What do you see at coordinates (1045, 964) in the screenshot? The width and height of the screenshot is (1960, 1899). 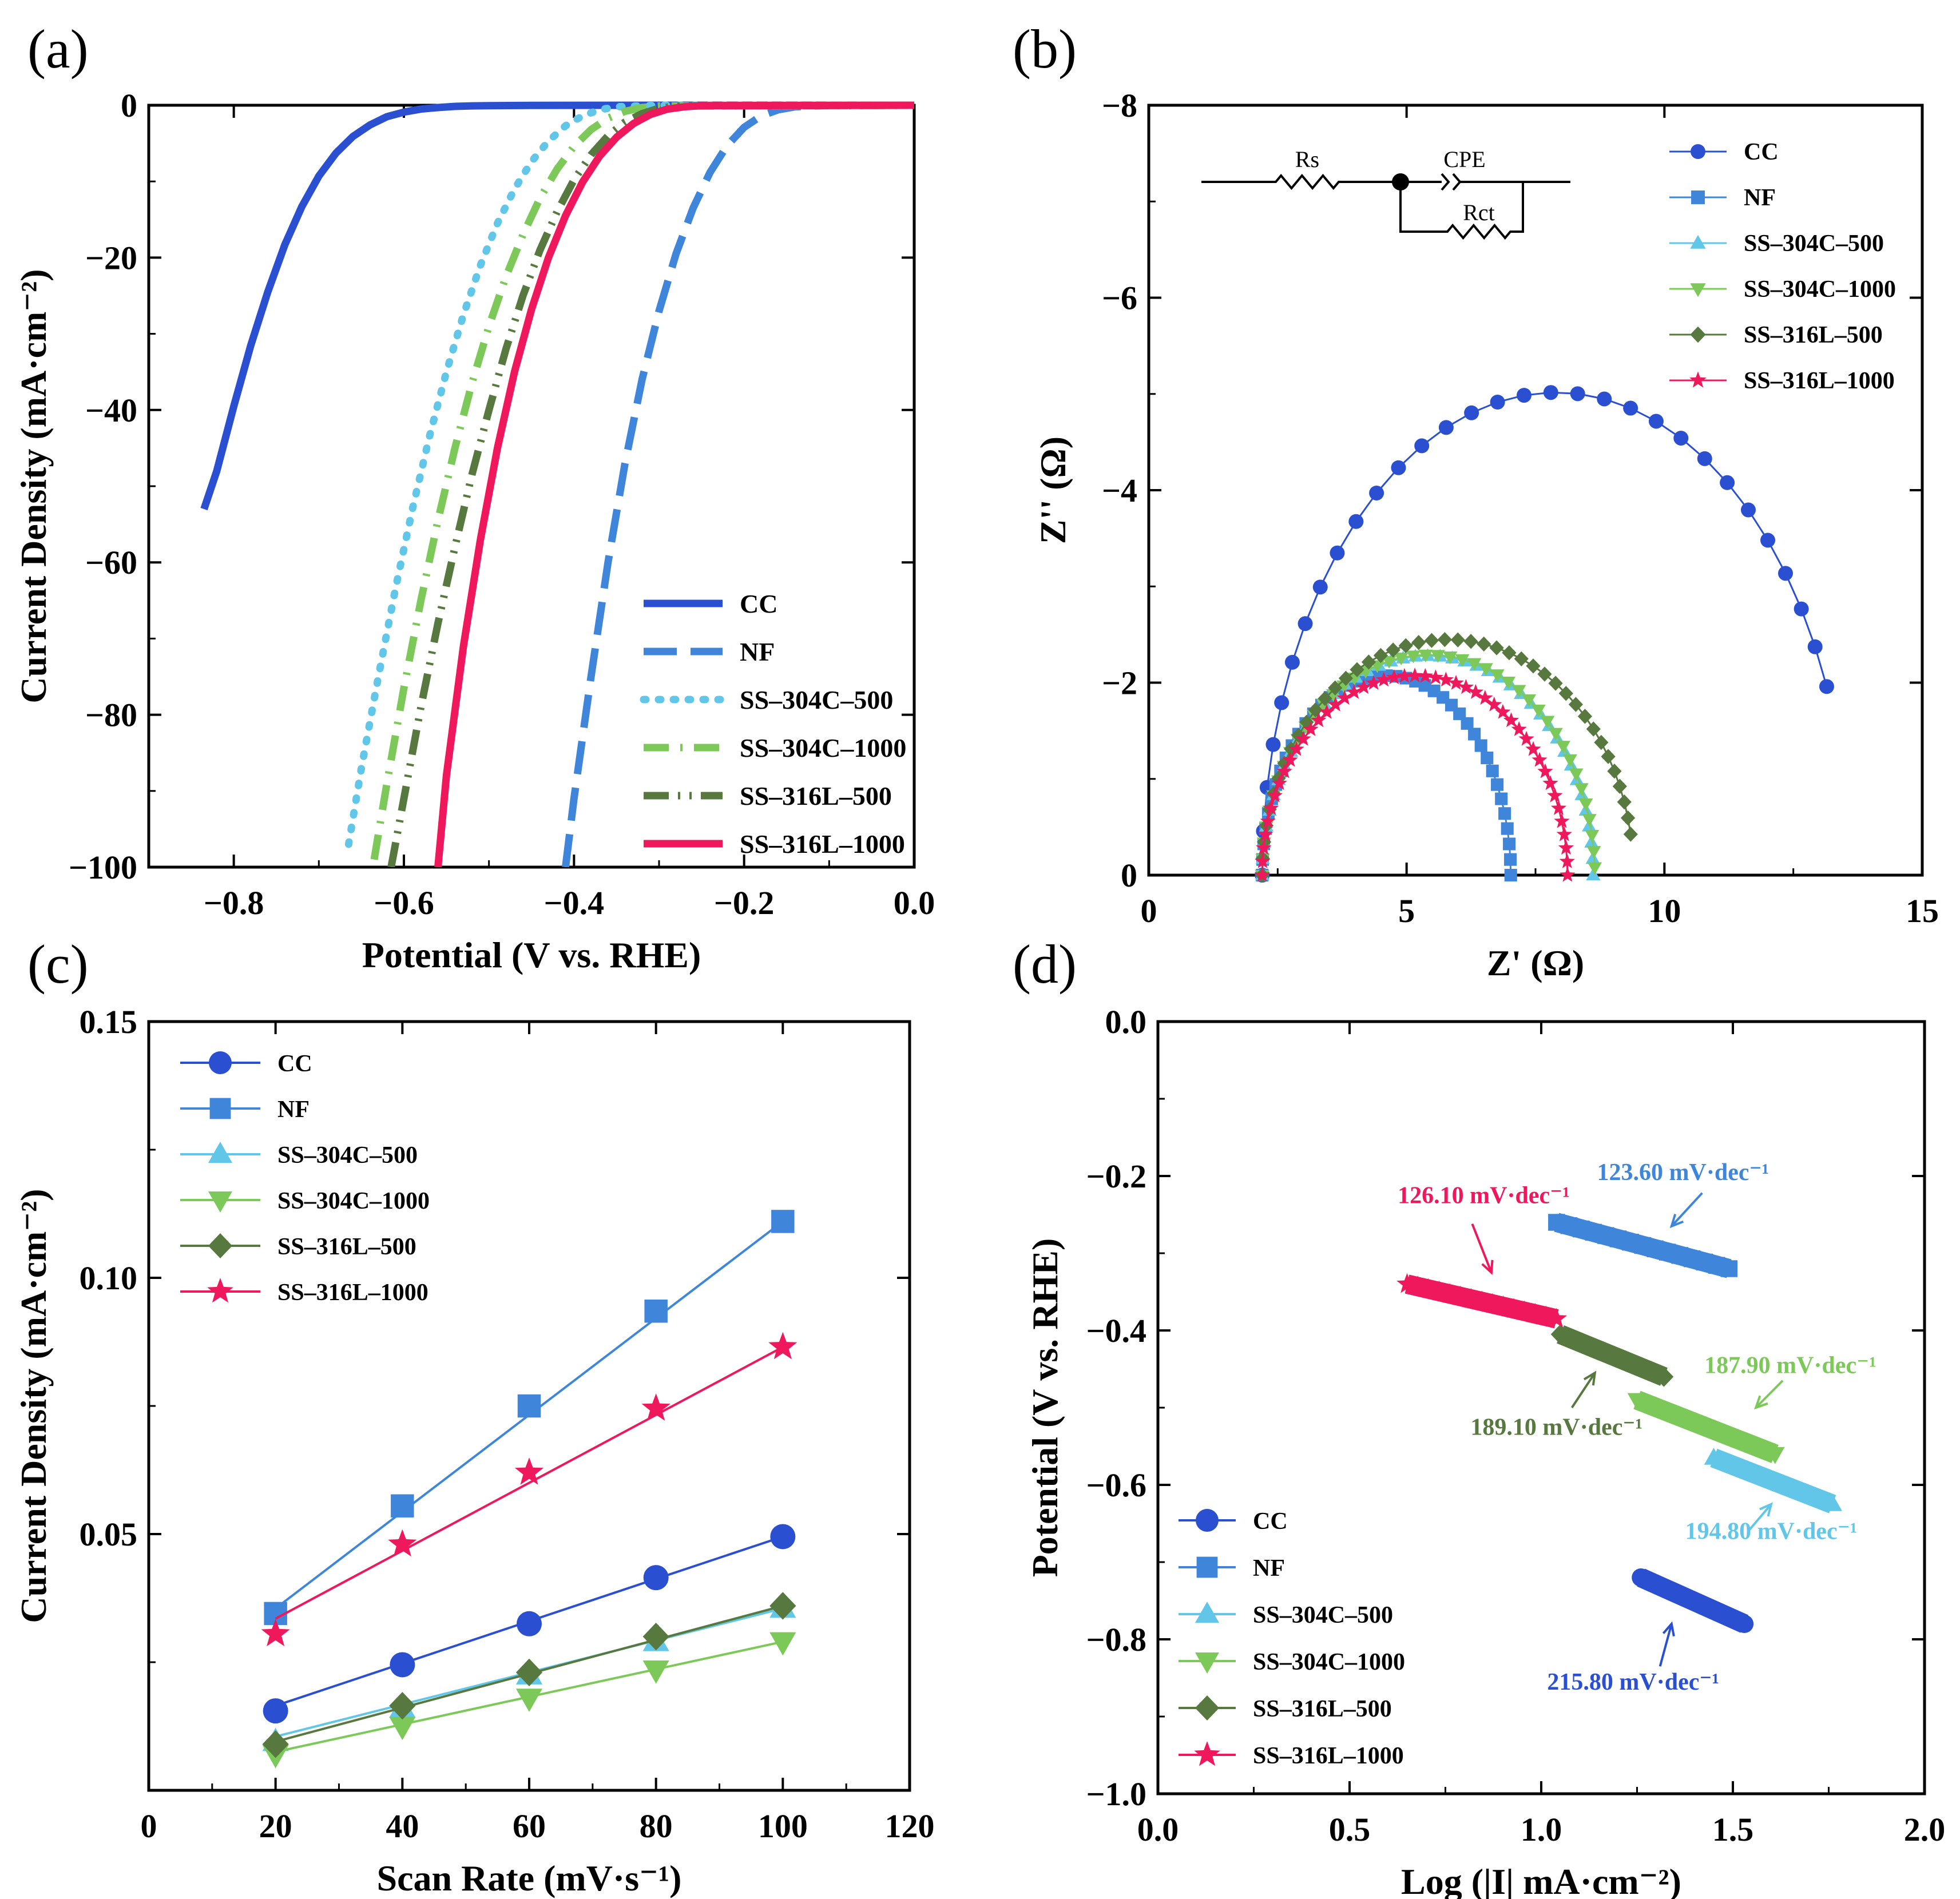 I see `panel-label: (d)` at bounding box center [1045, 964].